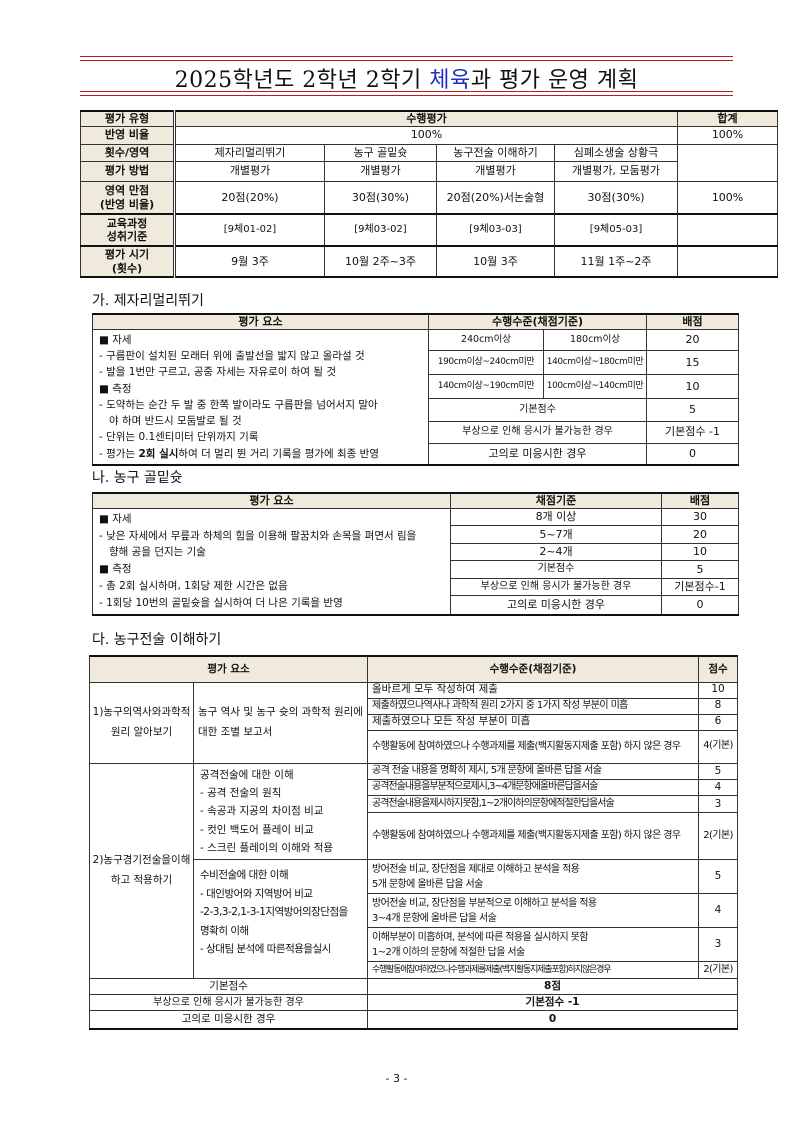 This screenshot has width=793, height=1122. What do you see at coordinates (495, 197) in the screenshot?
I see `score: 20점(20%)서논술형` at bounding box center [495, 197].